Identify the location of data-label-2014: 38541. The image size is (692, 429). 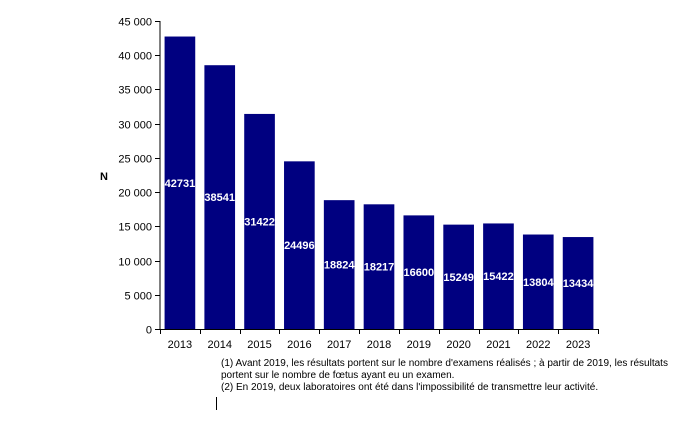
(219, 198).